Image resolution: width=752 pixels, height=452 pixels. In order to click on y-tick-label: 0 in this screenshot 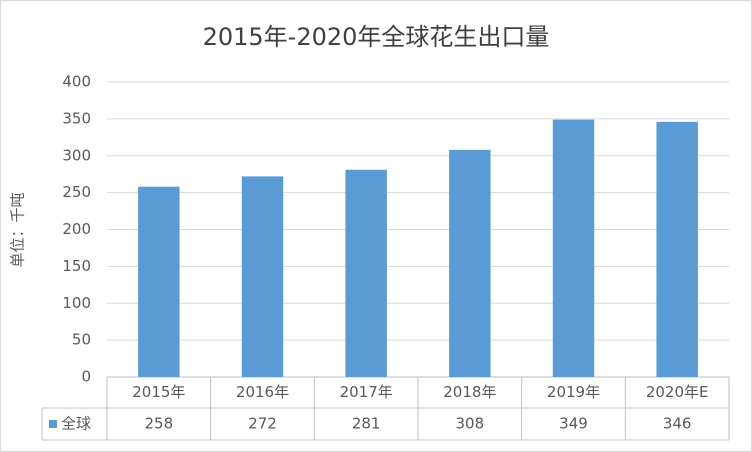, I will do `click(86, 377)`.